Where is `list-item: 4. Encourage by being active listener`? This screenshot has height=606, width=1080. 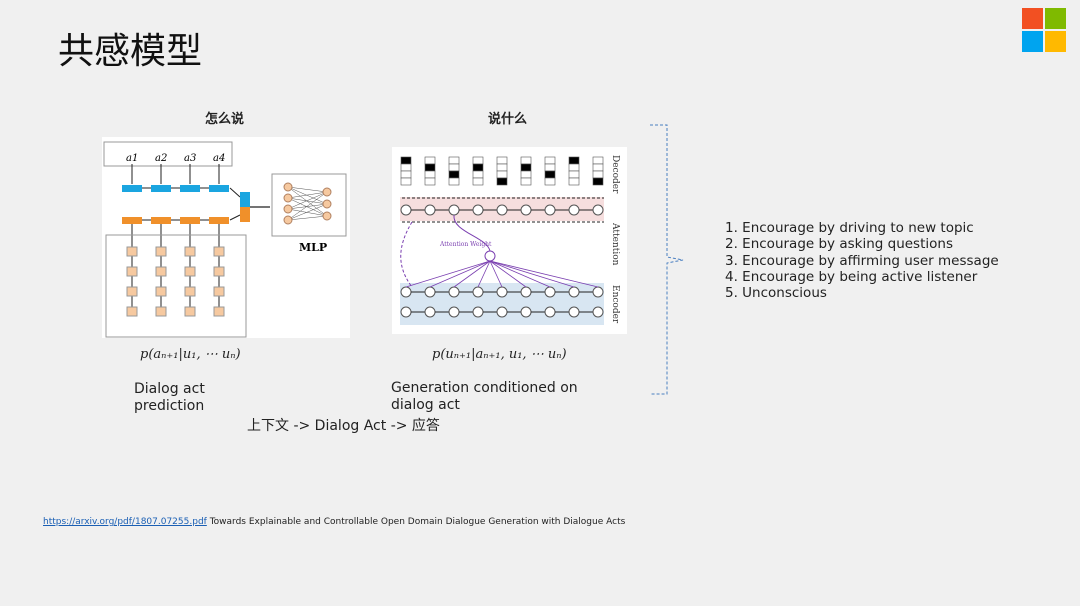
list-item: 4. Encourage by being active listener is located at coordinates (851, 276).